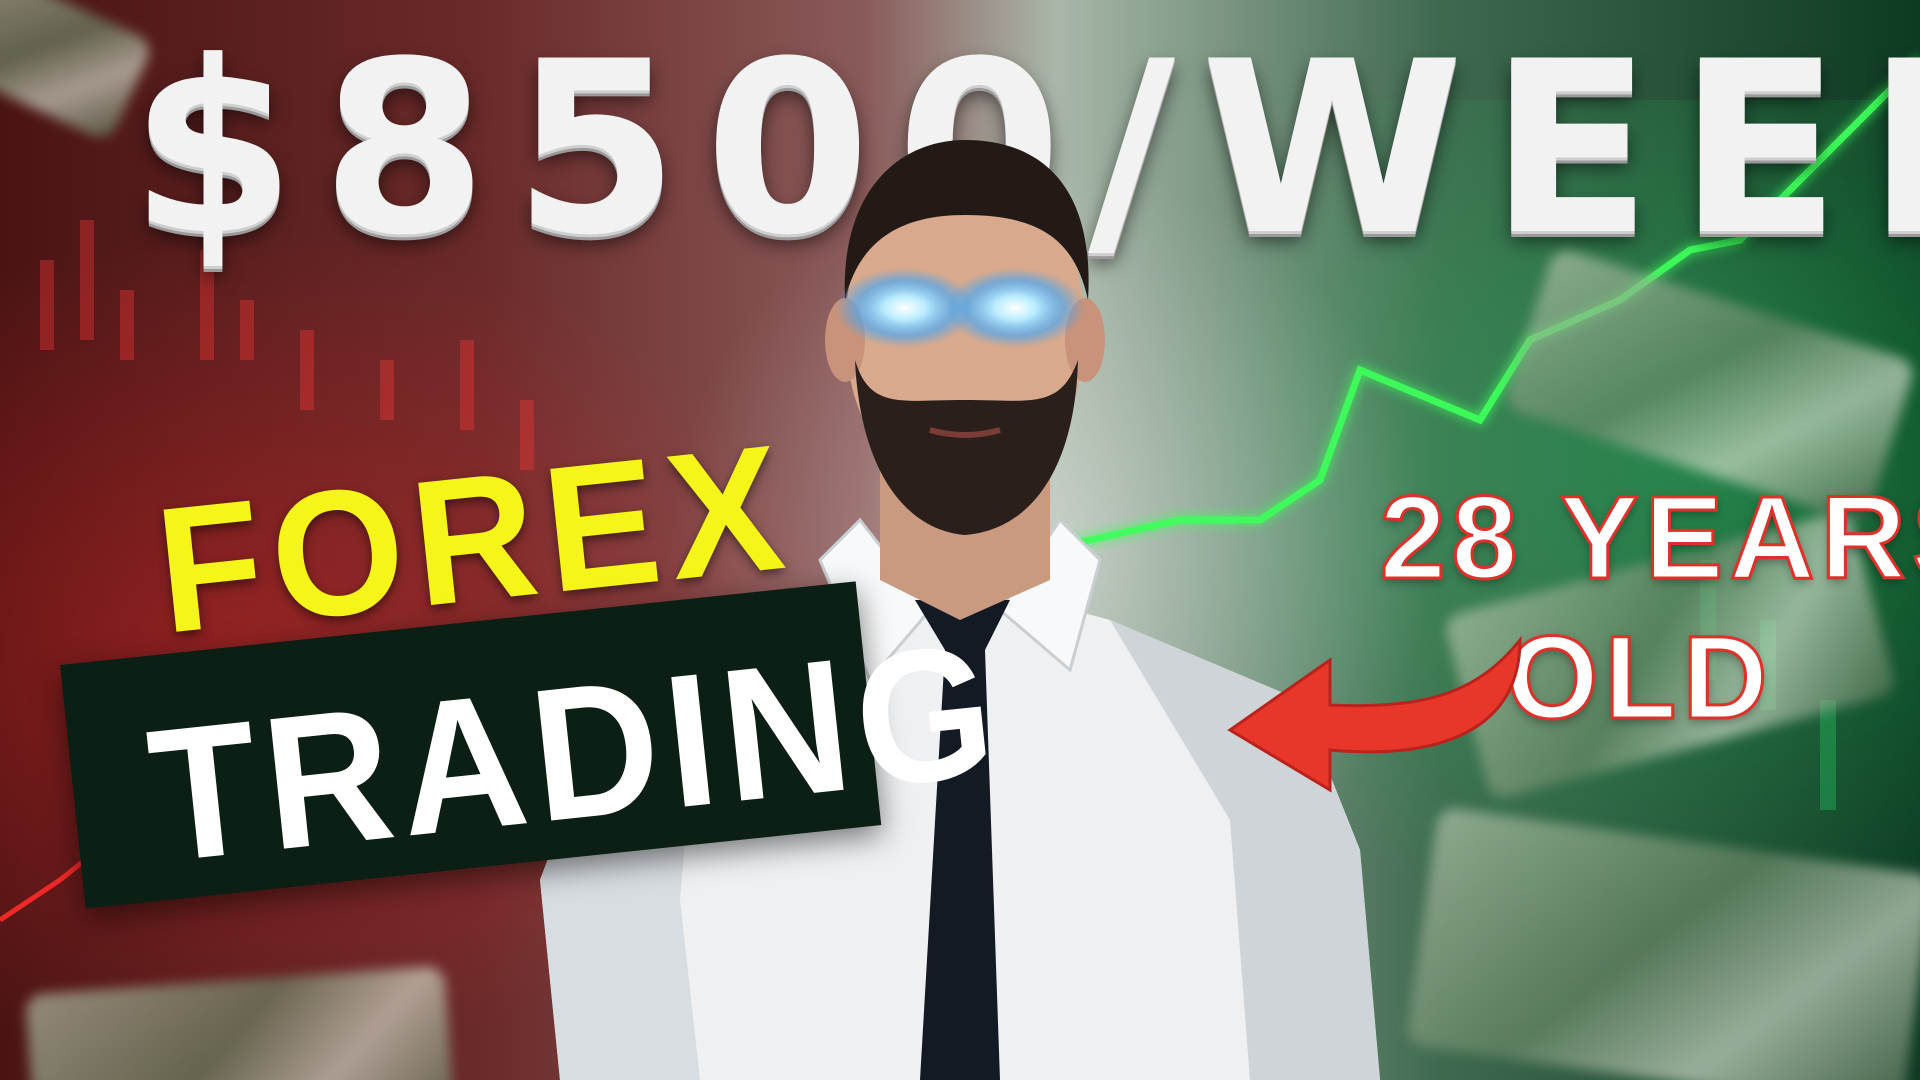 The height and width of the screenshot is (1080, 1920). I want to click on tie, so click(962, 840).